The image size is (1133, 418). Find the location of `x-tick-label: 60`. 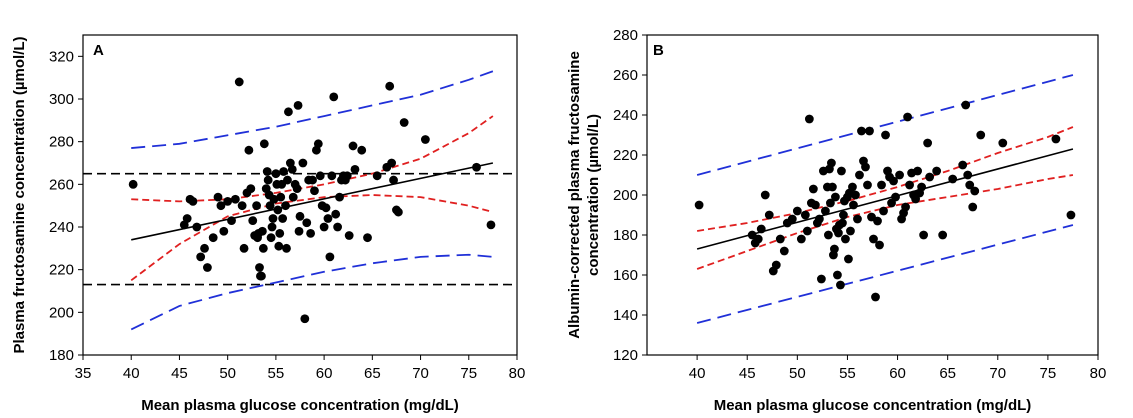

x-tick-label: 60 is located at coordinates (897, 373).